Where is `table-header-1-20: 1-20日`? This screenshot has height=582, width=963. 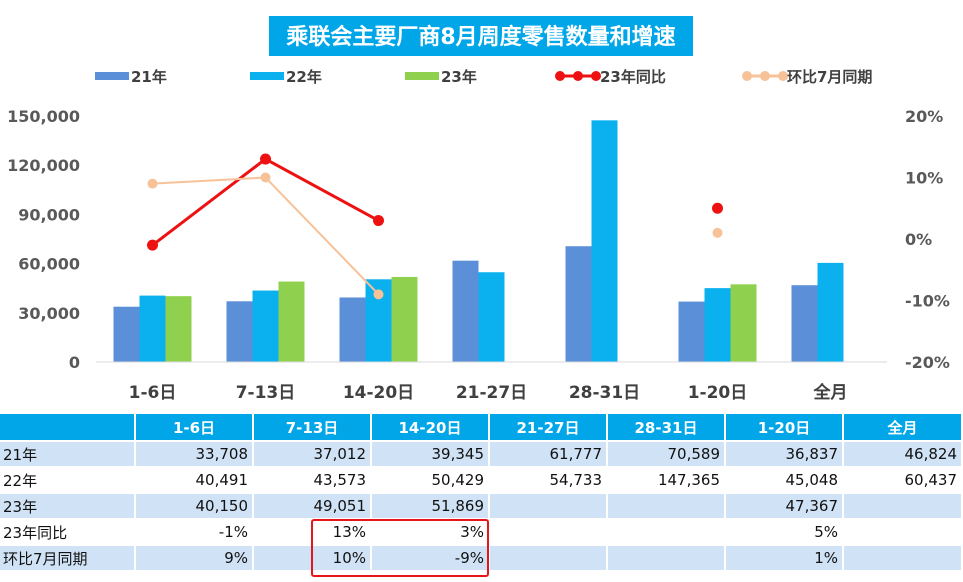
table-header-1-20: 1-20日 is located at coordinates (785, 428).